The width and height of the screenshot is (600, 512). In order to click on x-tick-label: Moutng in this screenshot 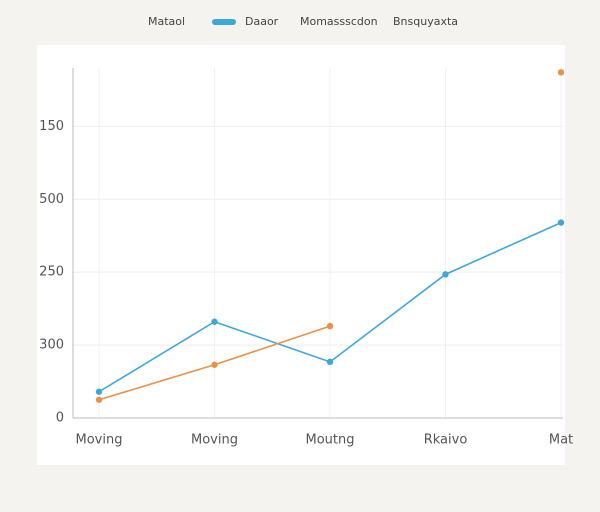, I will do `click(330, 440)`.